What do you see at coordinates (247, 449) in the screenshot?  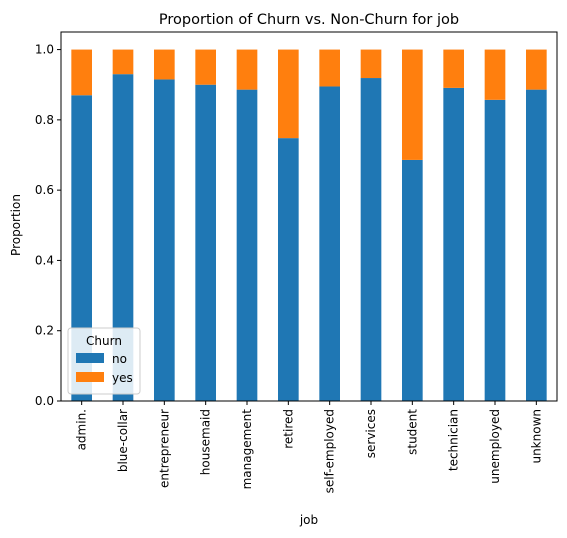 I see `x-tick-label: management` at bounding box center [247, 449].